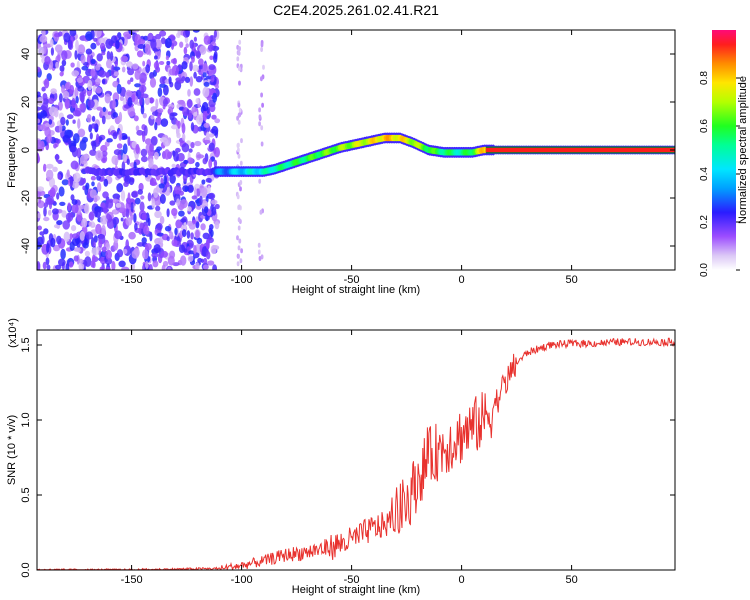 This screenshot has width=750, height=600. What do you see at coordinates (719, 174) in the screenshot?
I see `colorbar-ticks: 0.0 0.2 0.4 0.6 0.8` at bounding box center [719, 174].